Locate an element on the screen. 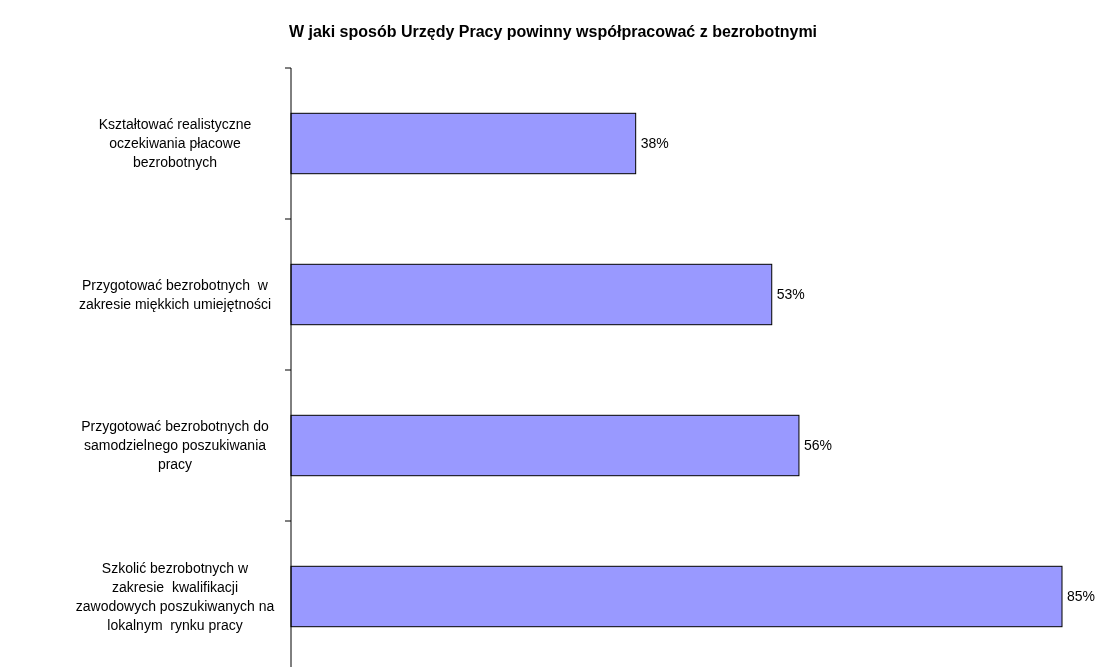 This screenshot has width=1107, height=667. y-tick-label: Szkolić bezrobotnych w zakresie kwalifikacji zawodowych poszukiwanych na lokalnym rynku pracy is located at coordinates (175, 596).